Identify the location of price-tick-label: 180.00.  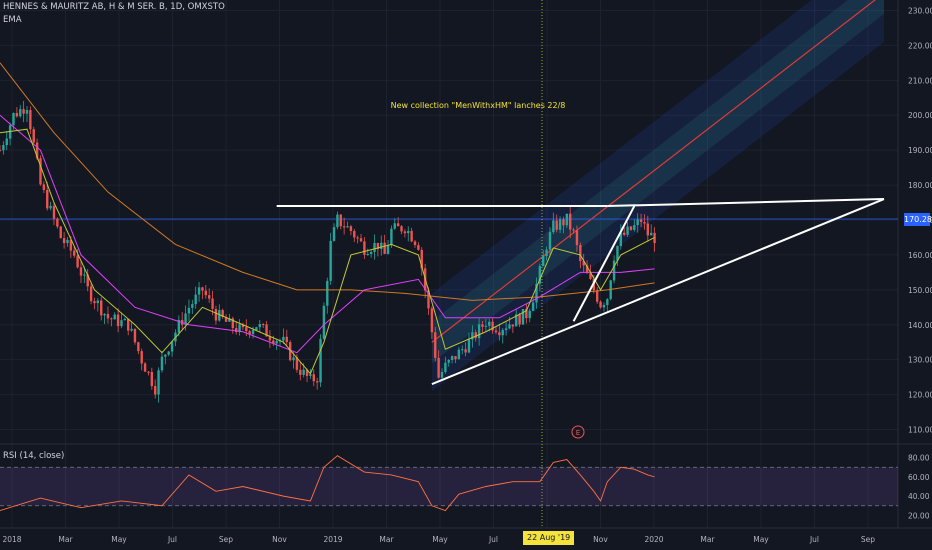
(920, 185).